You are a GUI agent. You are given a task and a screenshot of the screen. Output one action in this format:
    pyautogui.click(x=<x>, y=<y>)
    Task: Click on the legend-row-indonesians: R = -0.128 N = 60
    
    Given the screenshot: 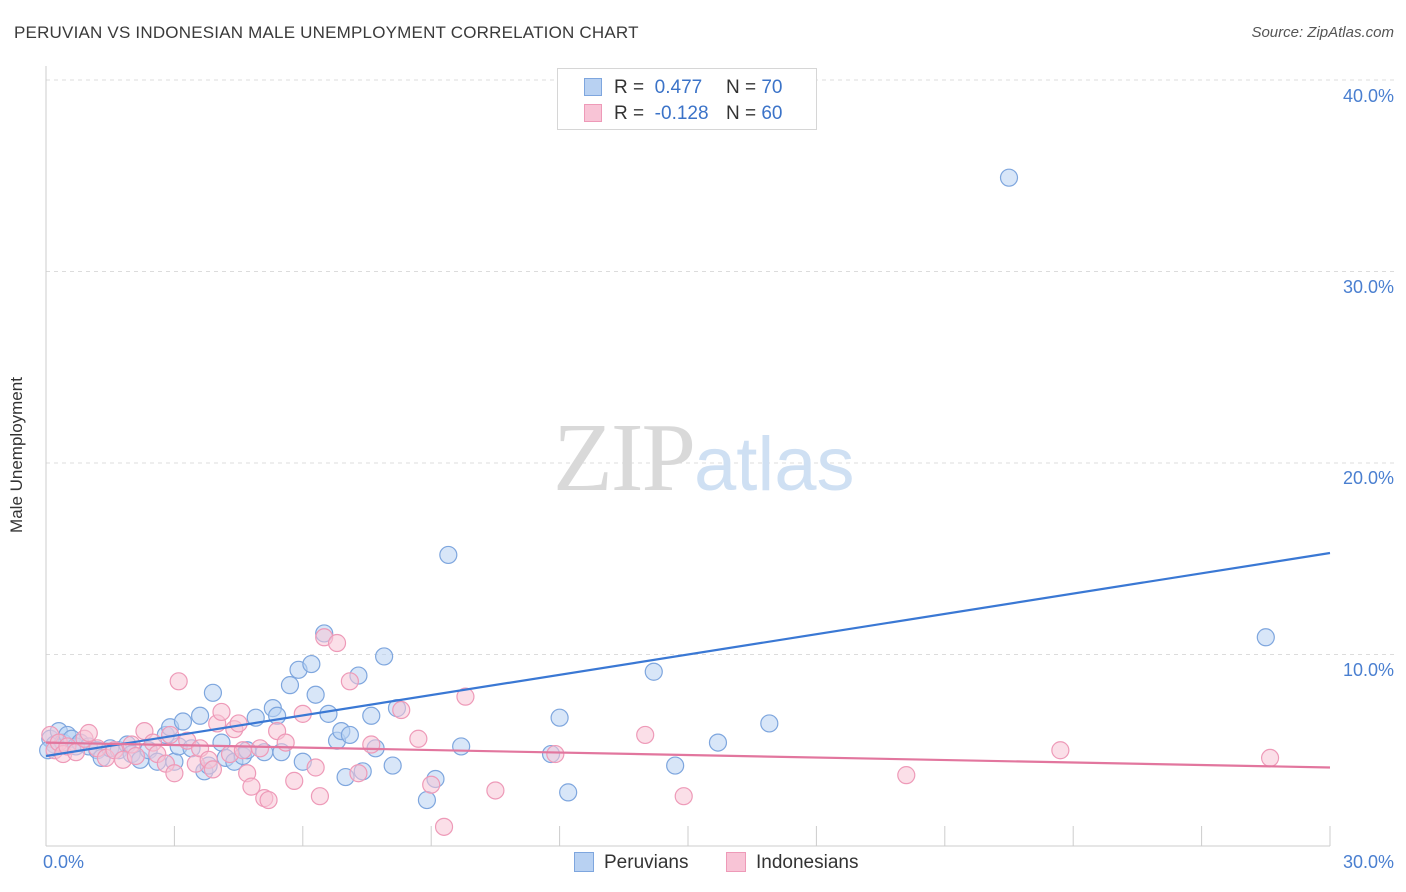 What is the action you would take?
    pyautogui.click(x=683, y=114)
    